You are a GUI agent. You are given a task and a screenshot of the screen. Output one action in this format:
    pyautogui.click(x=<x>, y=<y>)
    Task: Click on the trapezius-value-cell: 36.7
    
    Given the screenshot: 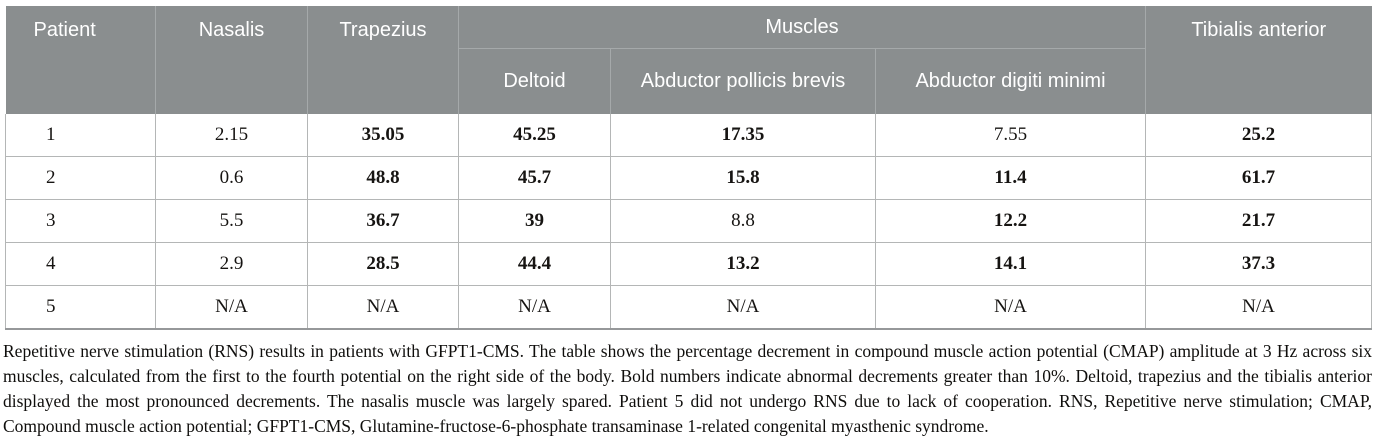 What is the action you would take?
    pyautogui.click(x=383, y=221)
    